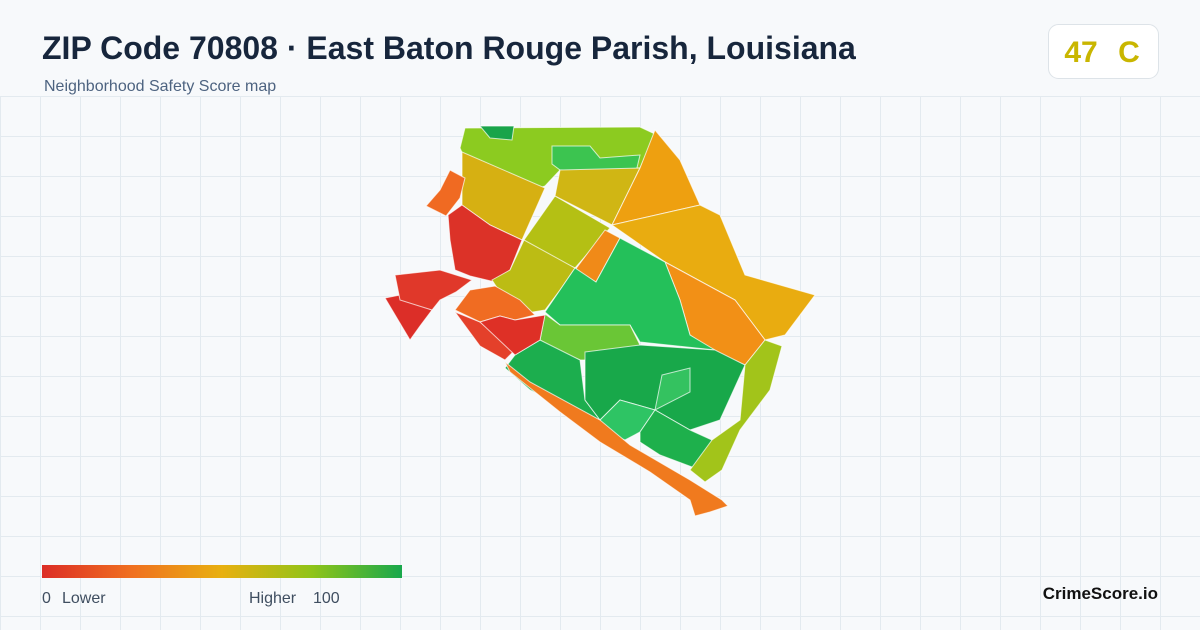 The image size is (1200, 630). What do you see at coordinates (1129, 52) in the screenshot?
I see `score-grade: C` at bounding box center [1129, 52].